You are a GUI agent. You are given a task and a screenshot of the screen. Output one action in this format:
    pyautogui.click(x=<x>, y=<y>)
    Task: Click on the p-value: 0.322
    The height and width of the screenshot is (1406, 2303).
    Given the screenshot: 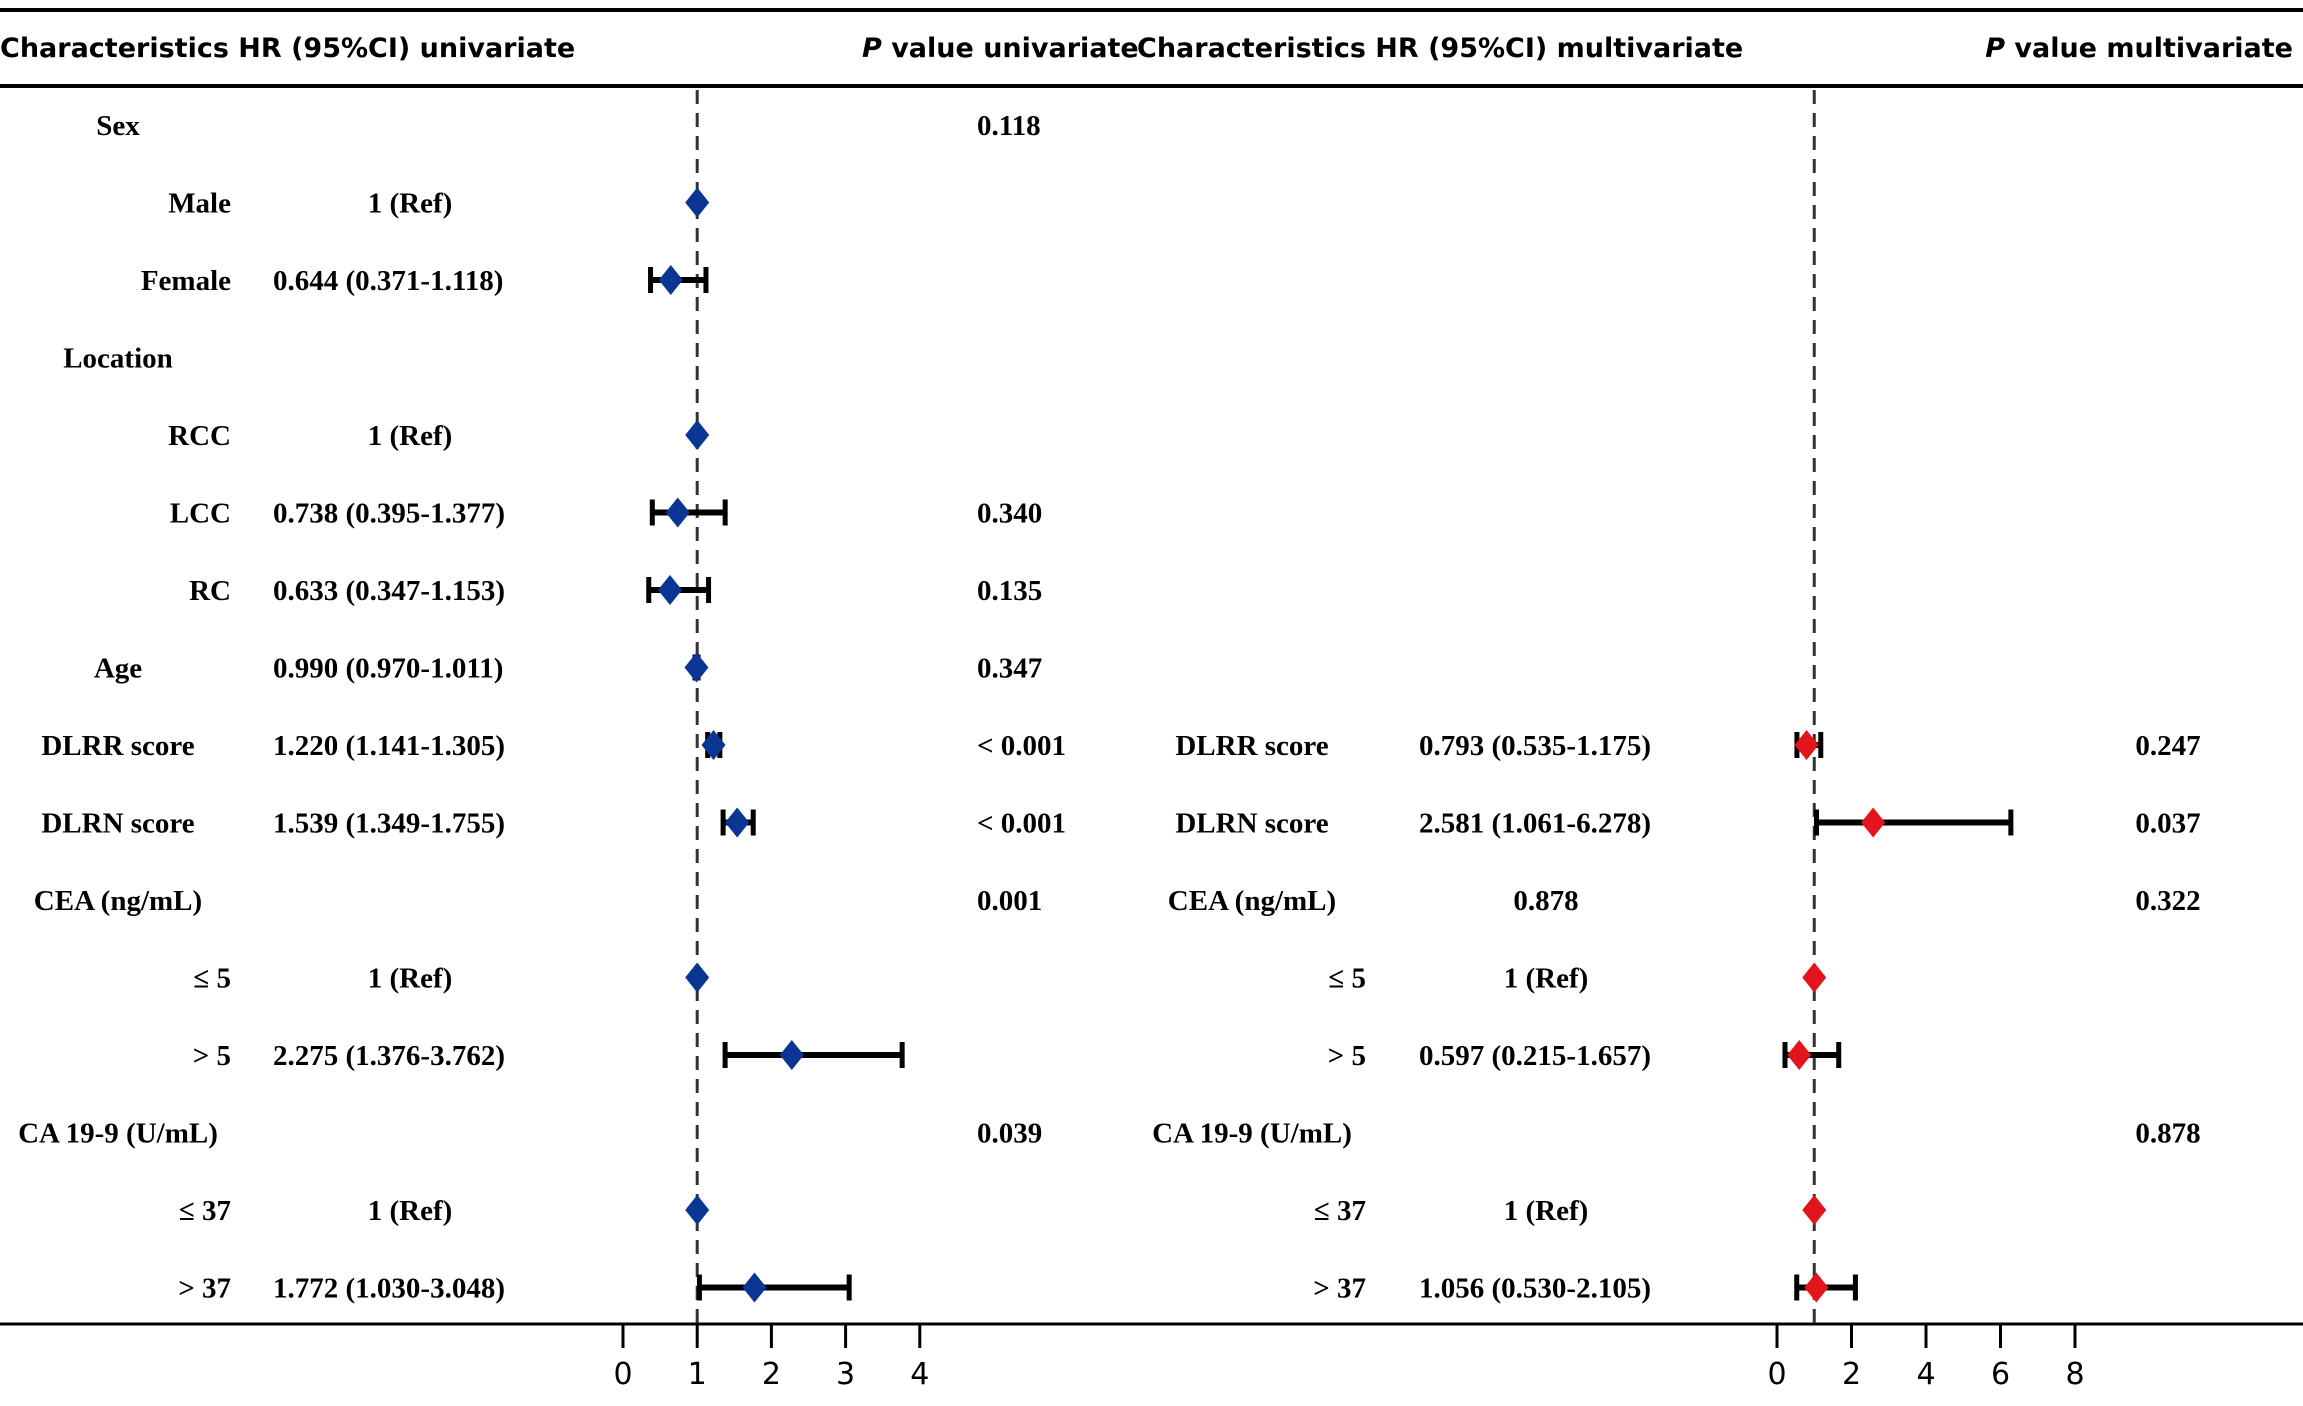 What is the action you would take?
    pyautogui.click(x=2167, y=901)
    